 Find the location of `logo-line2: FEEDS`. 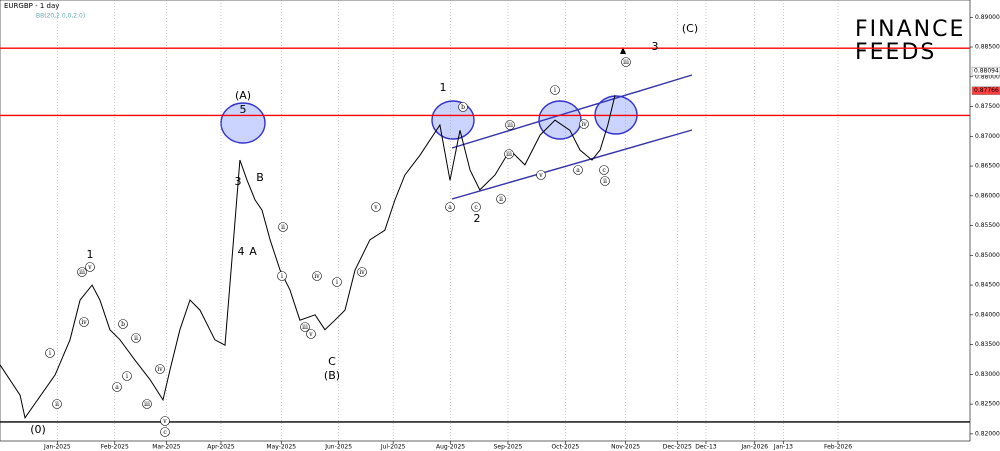

logo-line2: FEEDS is located at coordinates (895, 52).